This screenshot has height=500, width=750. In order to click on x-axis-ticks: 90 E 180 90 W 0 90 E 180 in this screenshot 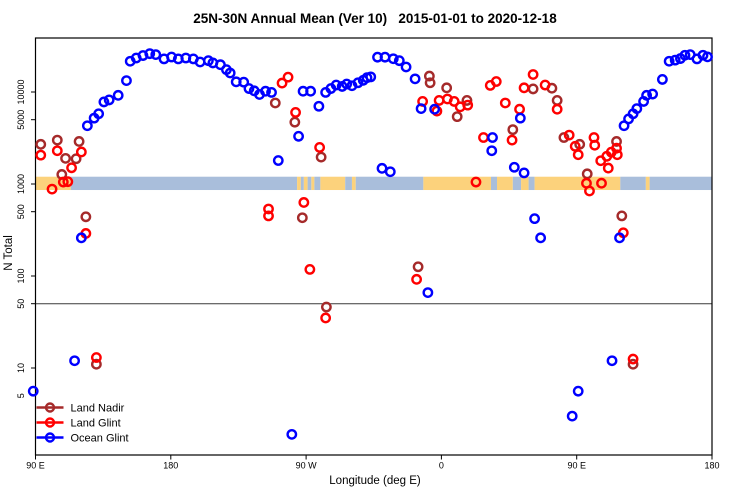, I will do `click(373, 463)`.